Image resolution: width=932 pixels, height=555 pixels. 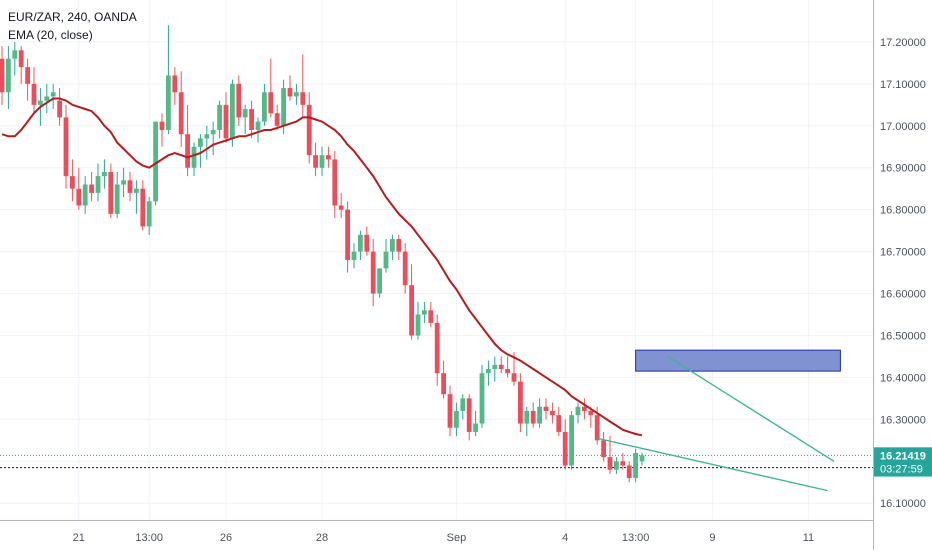 What do you see at coordinates (50, 35) in the screenshot?
I see `indicator-label: EMA (20, close)` at bounding box center [50, 35].